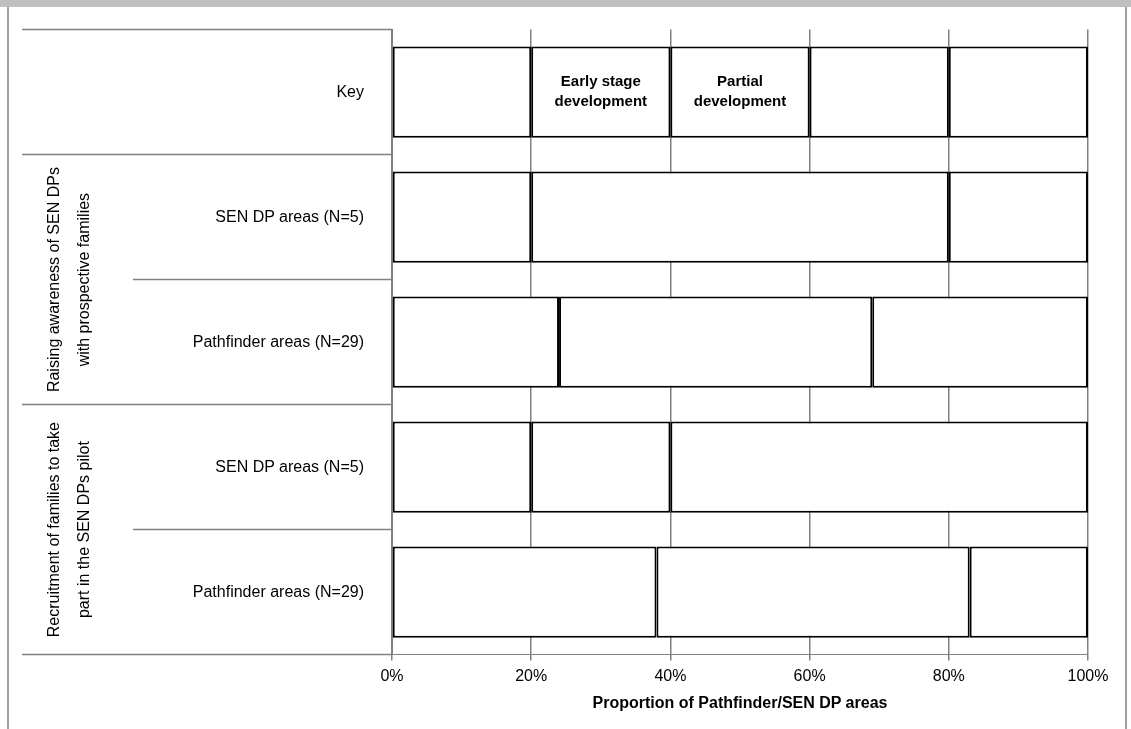 The height and width of the screenshot is (729, 1131). Describe the element at coordinates (531, 675) in the screenshot. I see `x-tick-label: 20%` at that location.